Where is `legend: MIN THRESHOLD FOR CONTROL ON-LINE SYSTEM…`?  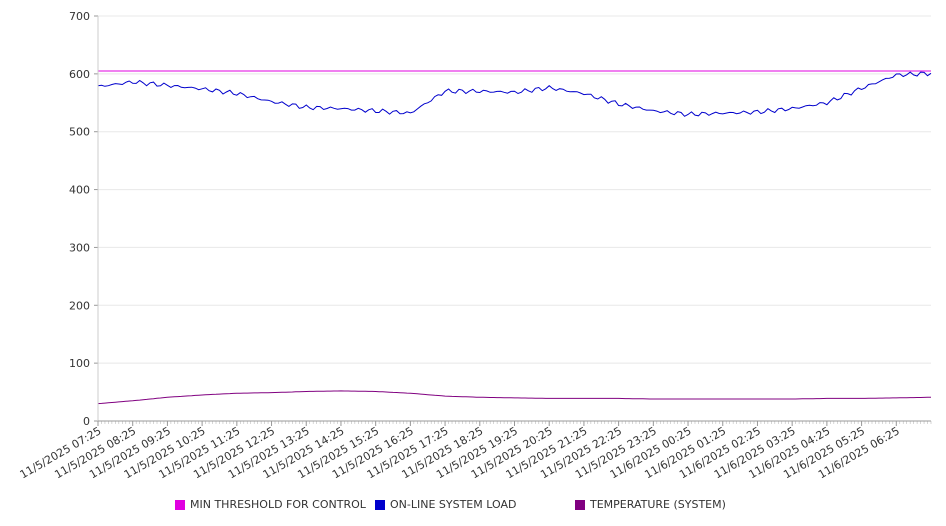
legend: MIN THRESHOLD FOR CONTROL ON-LINE SYSTEM… is located at coordinates (473, 506).